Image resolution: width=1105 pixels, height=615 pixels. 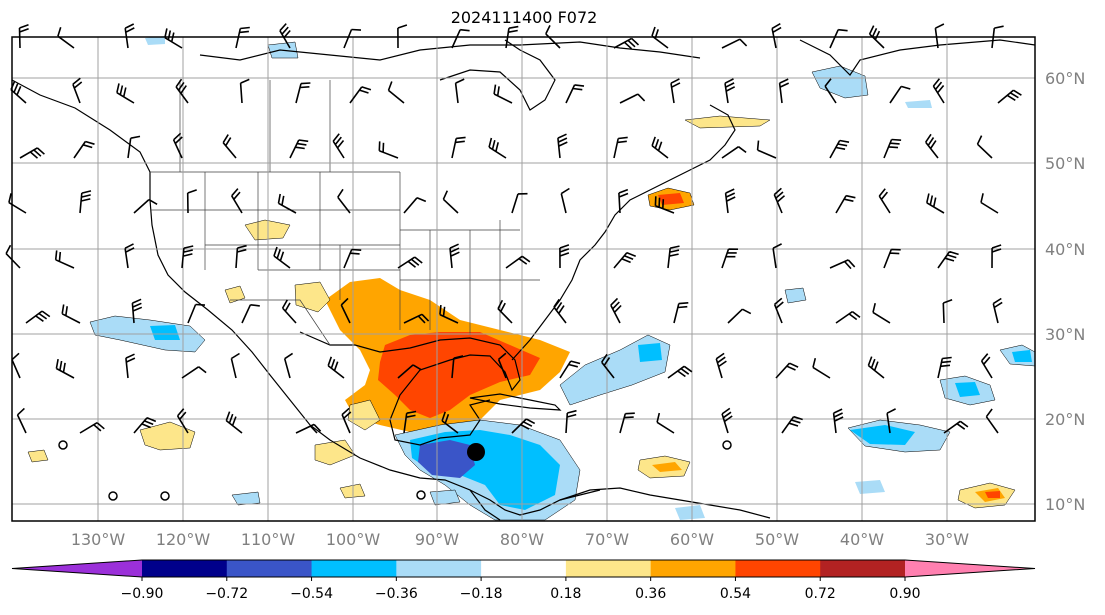 What do you see at coordinates (142, 594) in the screenshot?
I see `colorbar-tick-label: −0.90` at bounding box center [142, 594].